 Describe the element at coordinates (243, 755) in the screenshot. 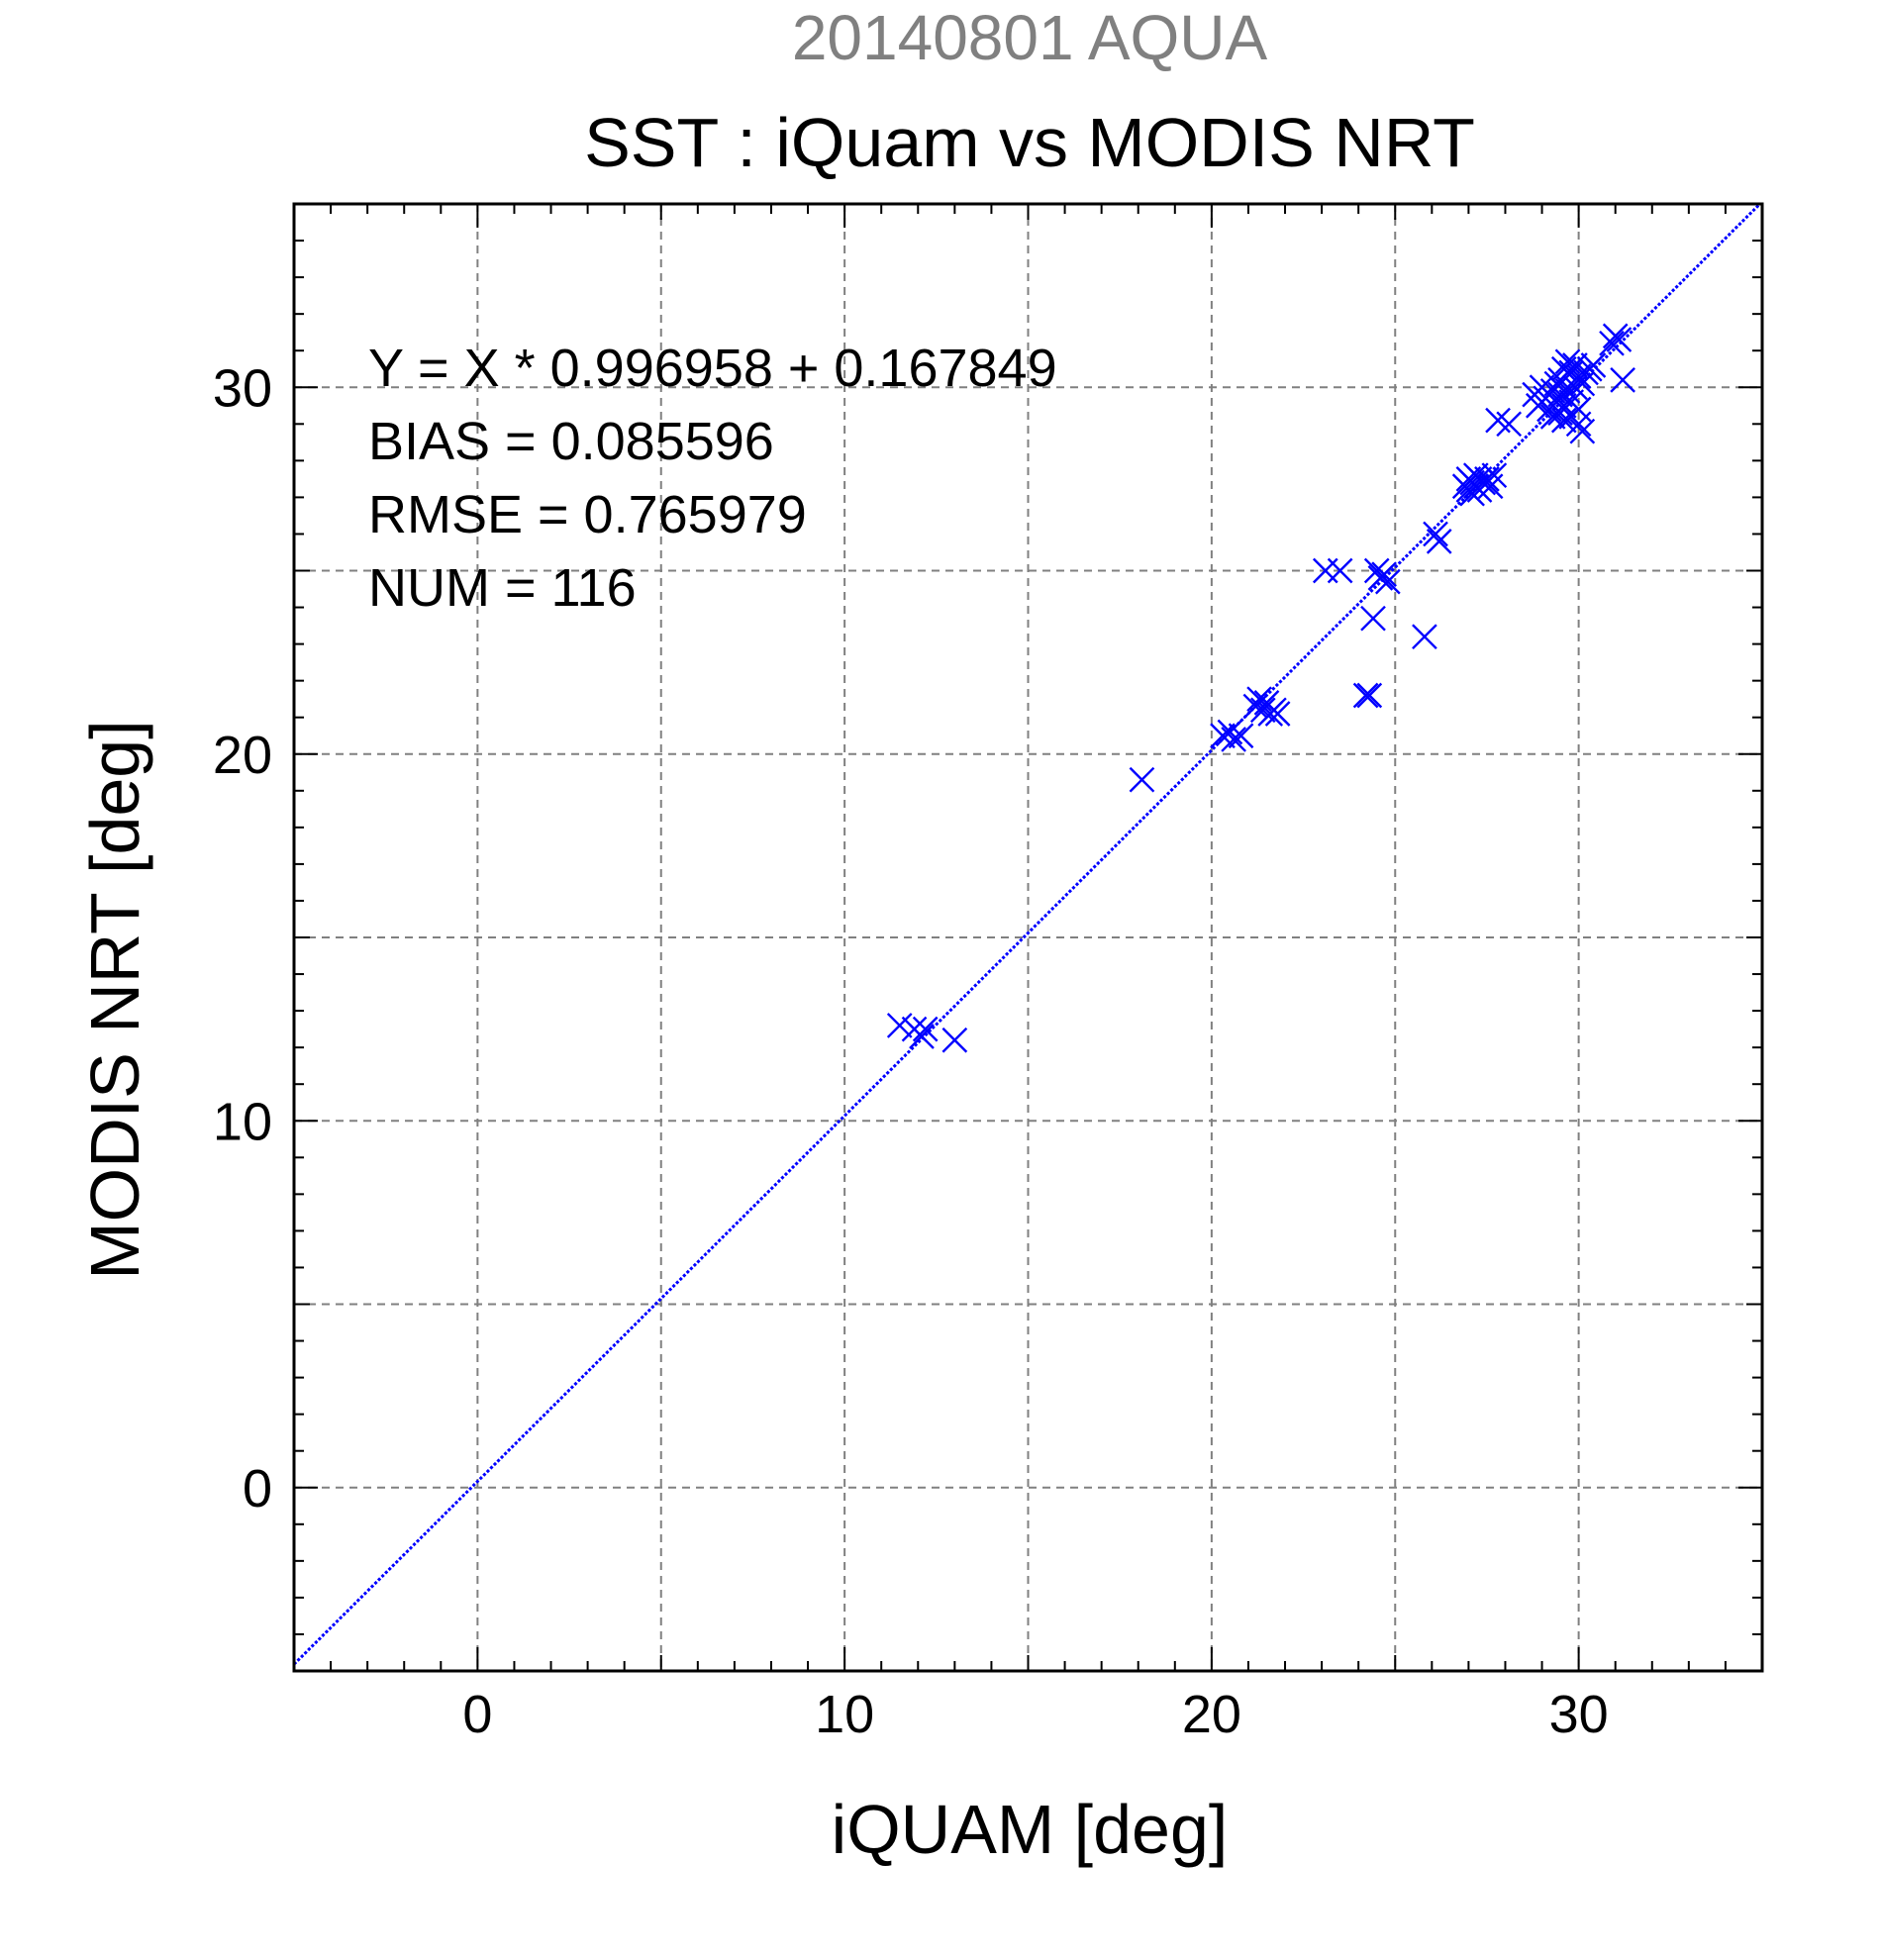

I see `y-tick-label: 20` at that location.